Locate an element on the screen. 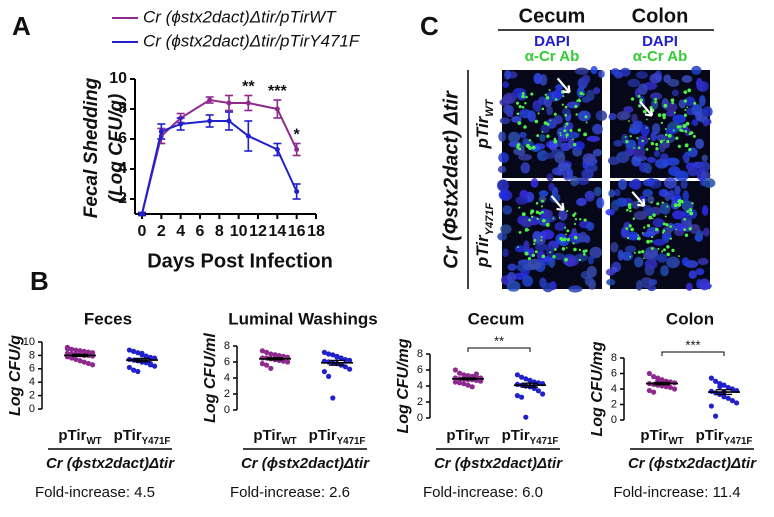 This screenshot has height=517, width=774. y-axis-label: Log CFU/mg is located at coordinates (597, 388).